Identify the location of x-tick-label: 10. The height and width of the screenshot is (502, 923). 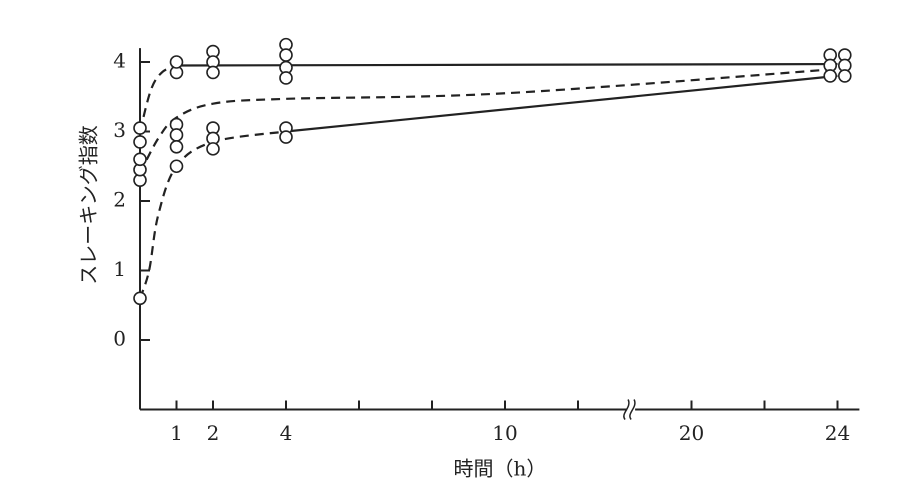
(504, 433).